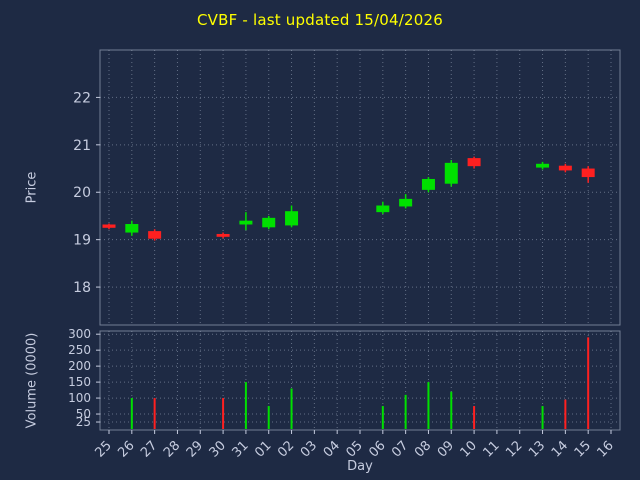  Describe the element at coordinates (82, 288) in the screenshot. I see `price-tick-label: 18` at that location.